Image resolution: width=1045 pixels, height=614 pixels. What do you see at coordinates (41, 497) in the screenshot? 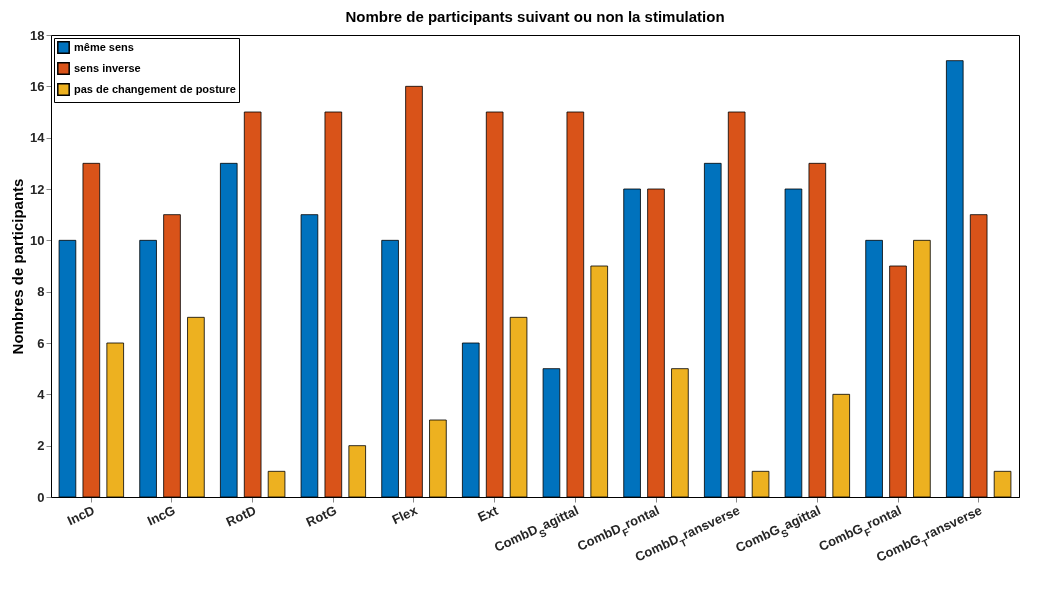
I see `y-tick-label: 0` at bounding box center [41, 497].